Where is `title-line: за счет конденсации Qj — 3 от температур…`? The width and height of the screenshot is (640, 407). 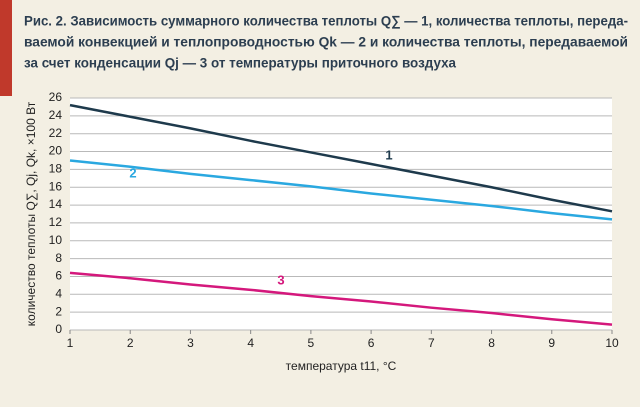
title-line: за счет конденсации Qj — 3 от температур… is located at coordinates (240, 63).